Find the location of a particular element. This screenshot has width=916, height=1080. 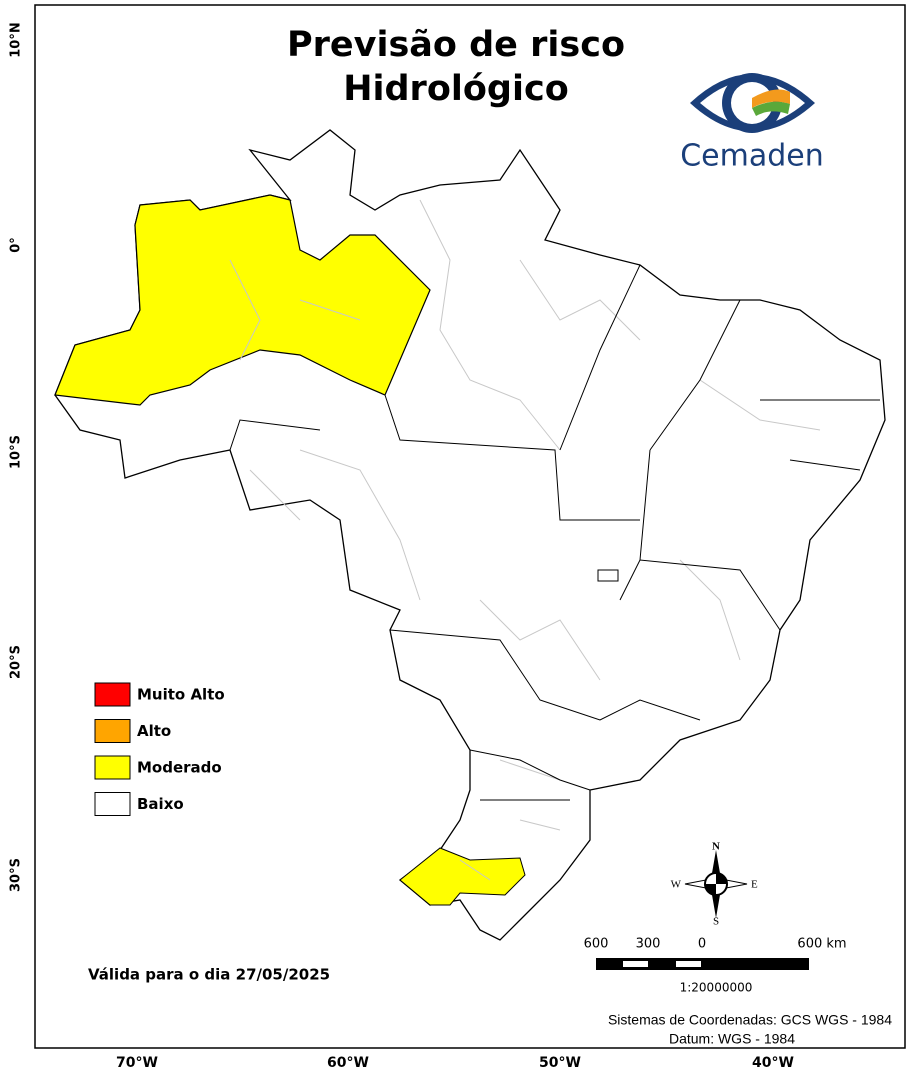

scale-label: 0 is located at coordinates (702, 944).